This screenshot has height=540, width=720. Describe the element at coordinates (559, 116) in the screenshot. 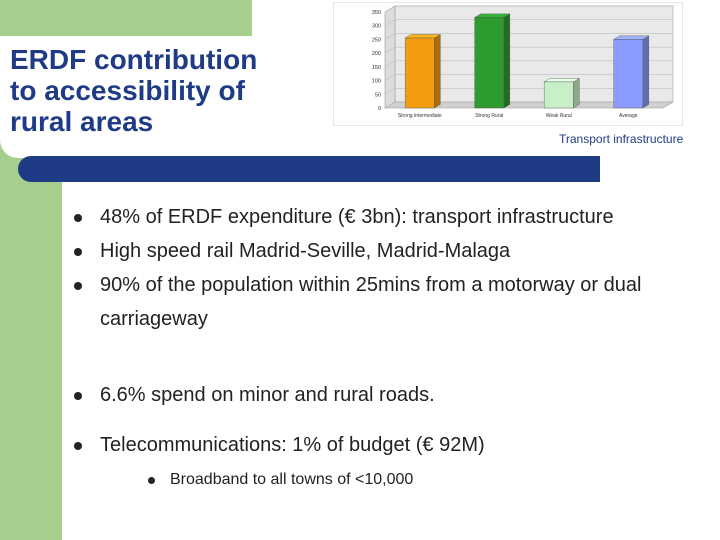

I see `x-tick-label: Weak Rural` at that location.